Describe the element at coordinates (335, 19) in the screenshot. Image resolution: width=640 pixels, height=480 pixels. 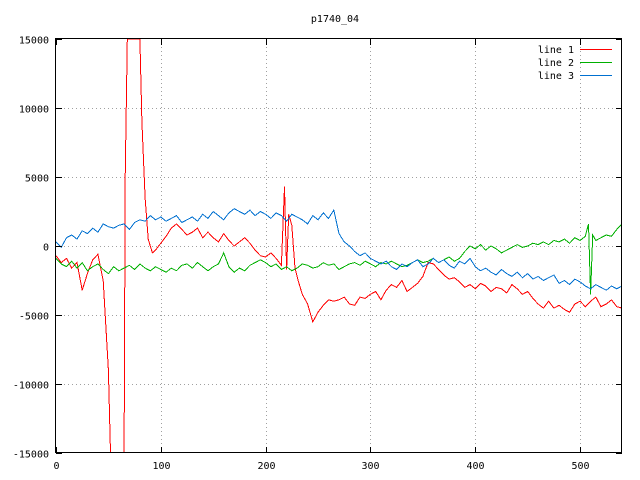
I see `chart-title: p1740_04` at that location.